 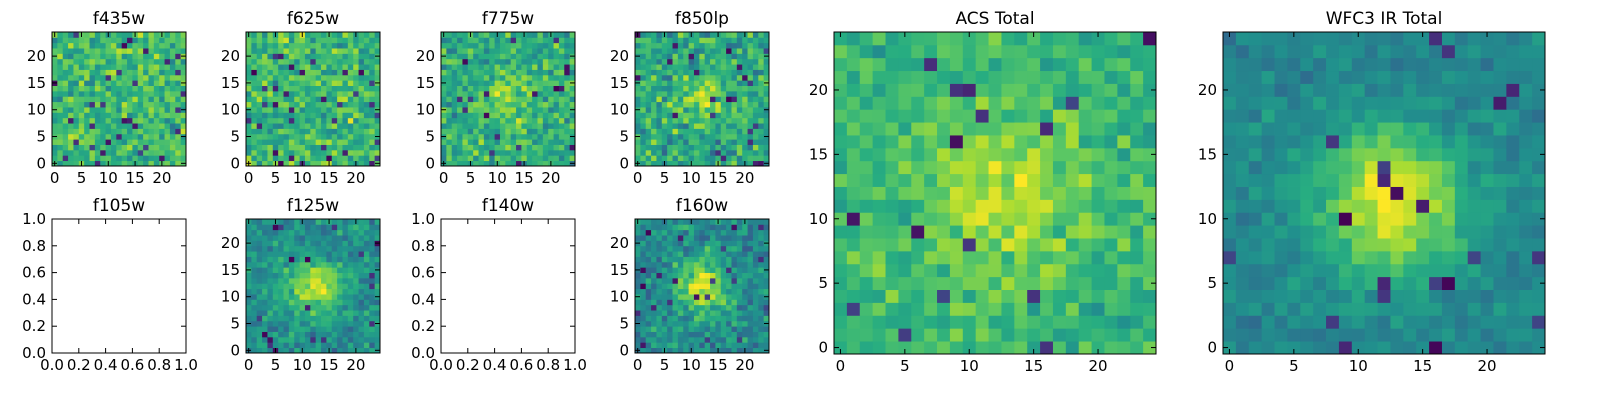 What do you see at coordinates (249, 178) in the screenshot?
I see `x-tick-label: 0` at bounding box center [249, 178].